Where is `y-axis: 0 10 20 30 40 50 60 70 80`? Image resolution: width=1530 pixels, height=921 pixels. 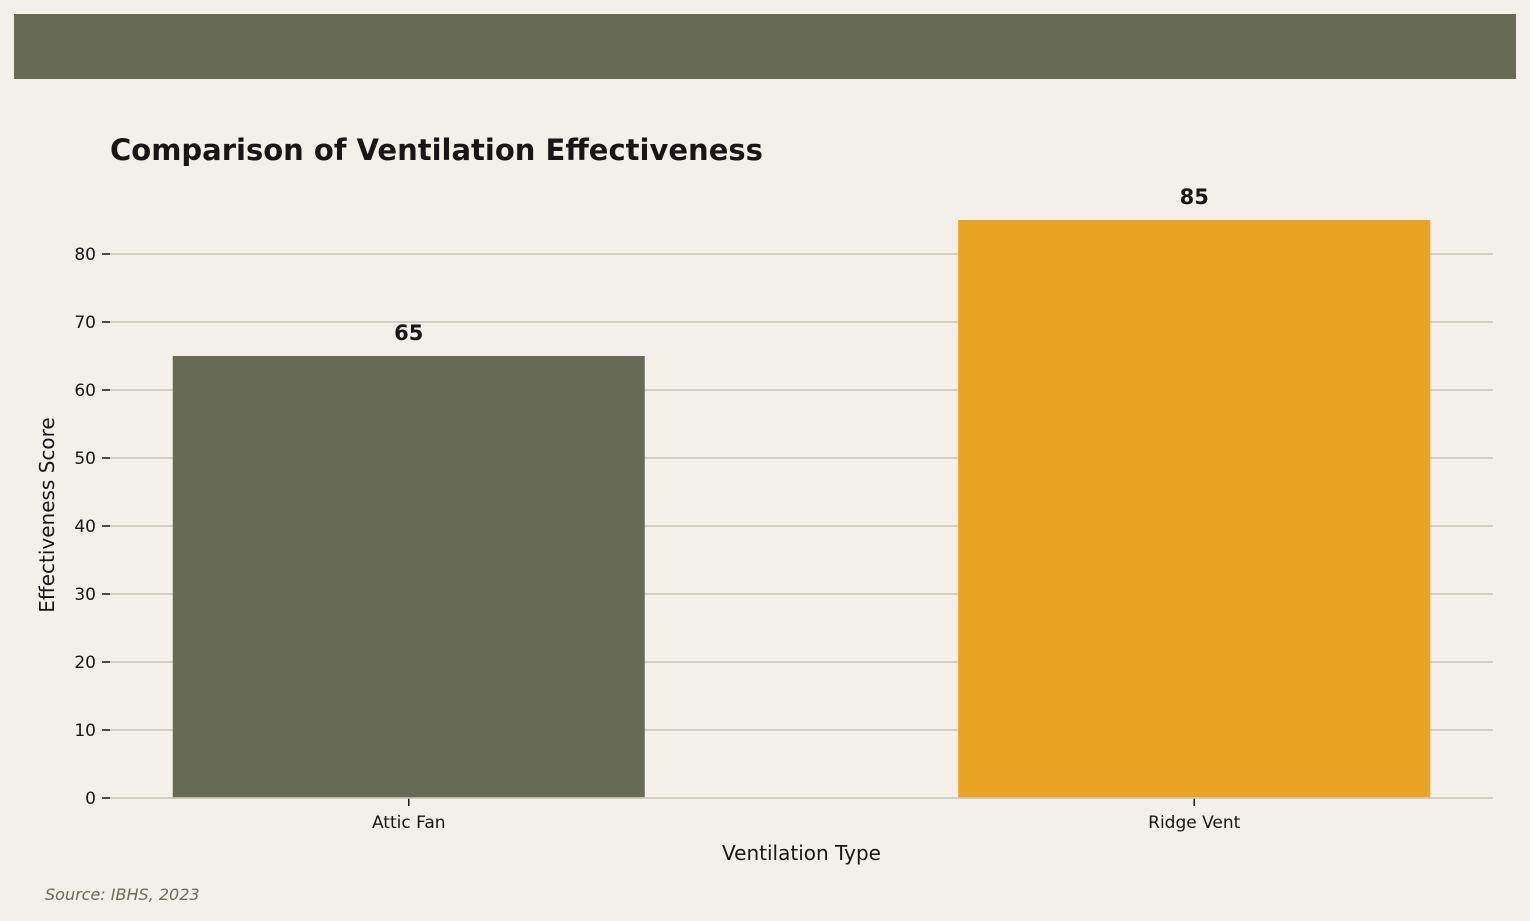 y-axis: 0 10 20 30 40 50 60 70 80 is located at coordinates (92, 527).